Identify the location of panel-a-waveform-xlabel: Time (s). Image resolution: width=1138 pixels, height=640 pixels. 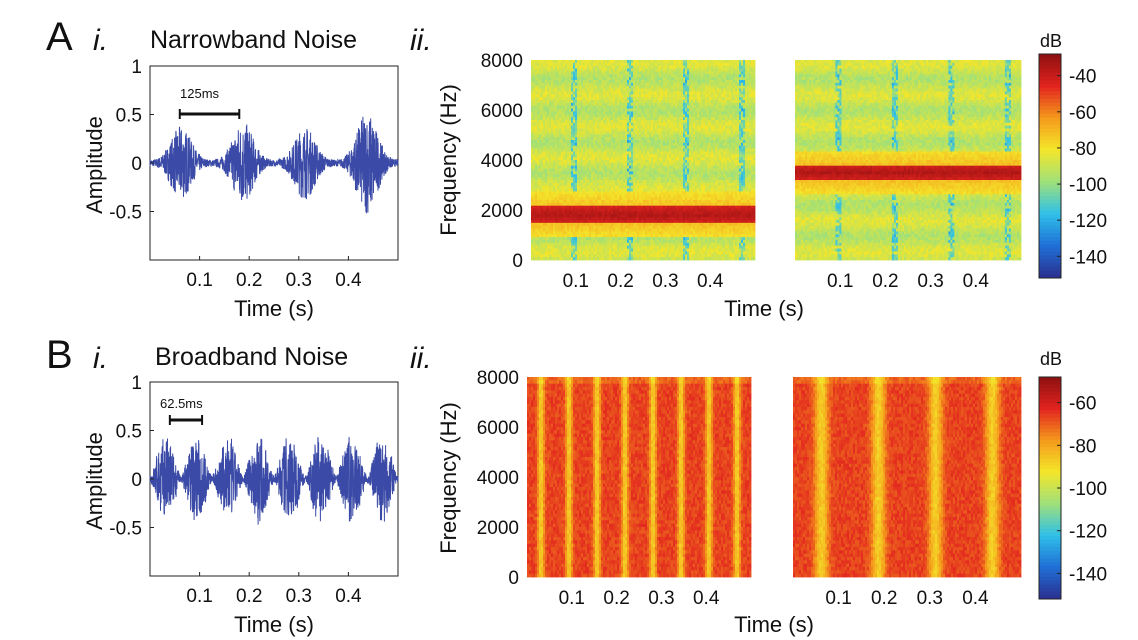
(274, 308).